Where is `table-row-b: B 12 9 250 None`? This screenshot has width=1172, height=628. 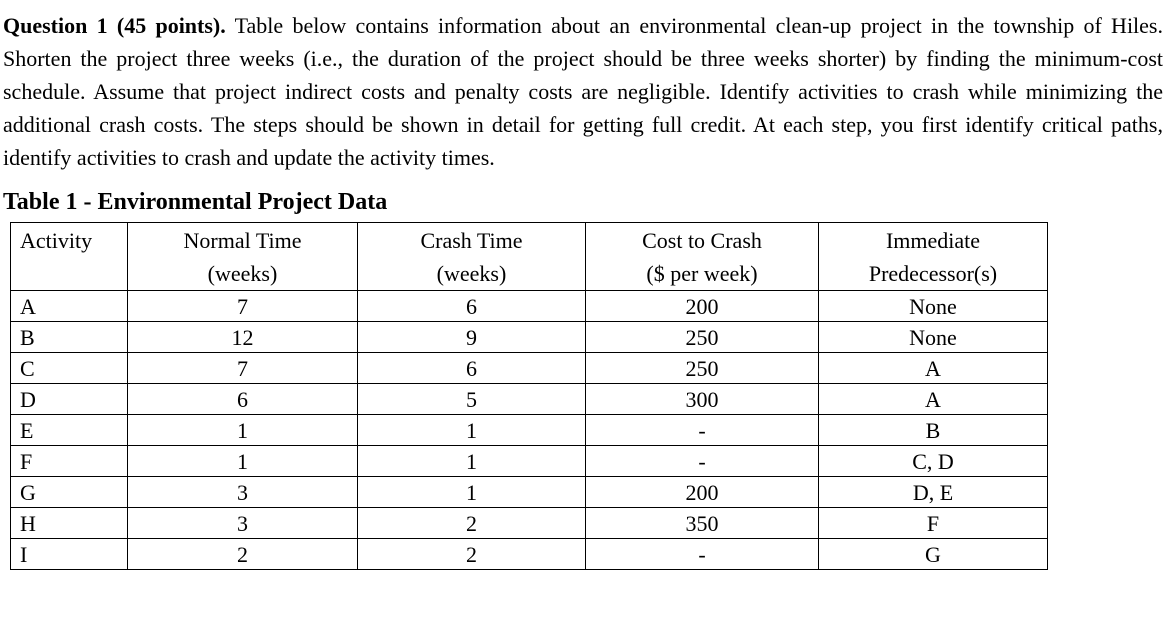 table-row-b: B 12 9 250 None is located at coordinates (529, 337).